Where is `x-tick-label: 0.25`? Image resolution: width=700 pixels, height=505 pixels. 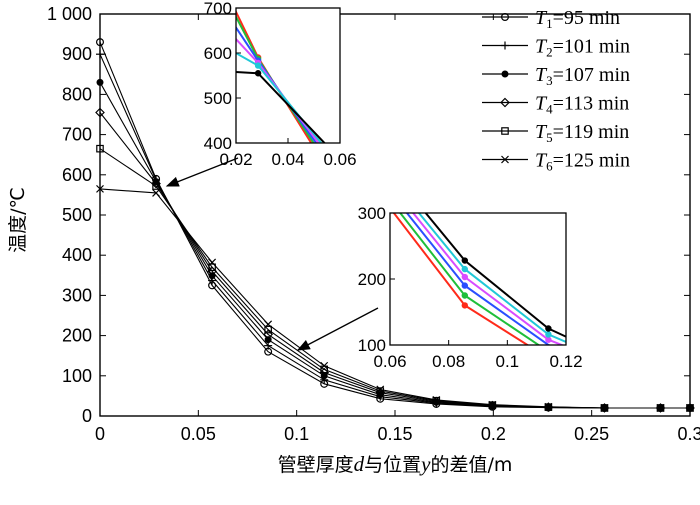 x-tick-label: 0.25 is located at coordinates (591, 434).